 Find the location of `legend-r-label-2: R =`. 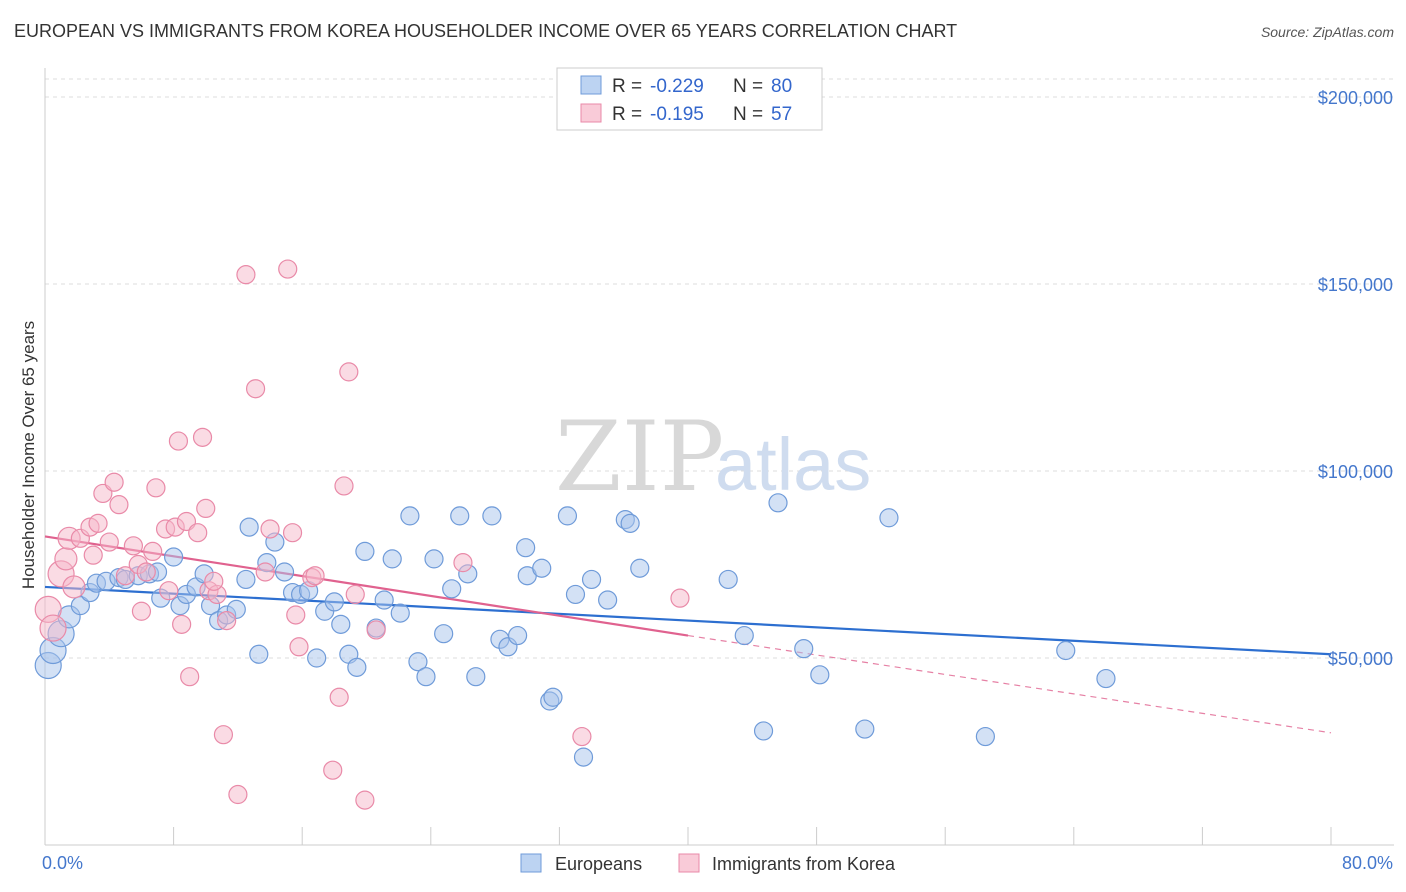

legend-r-label-2: R = is located at coordinates (627, 114).